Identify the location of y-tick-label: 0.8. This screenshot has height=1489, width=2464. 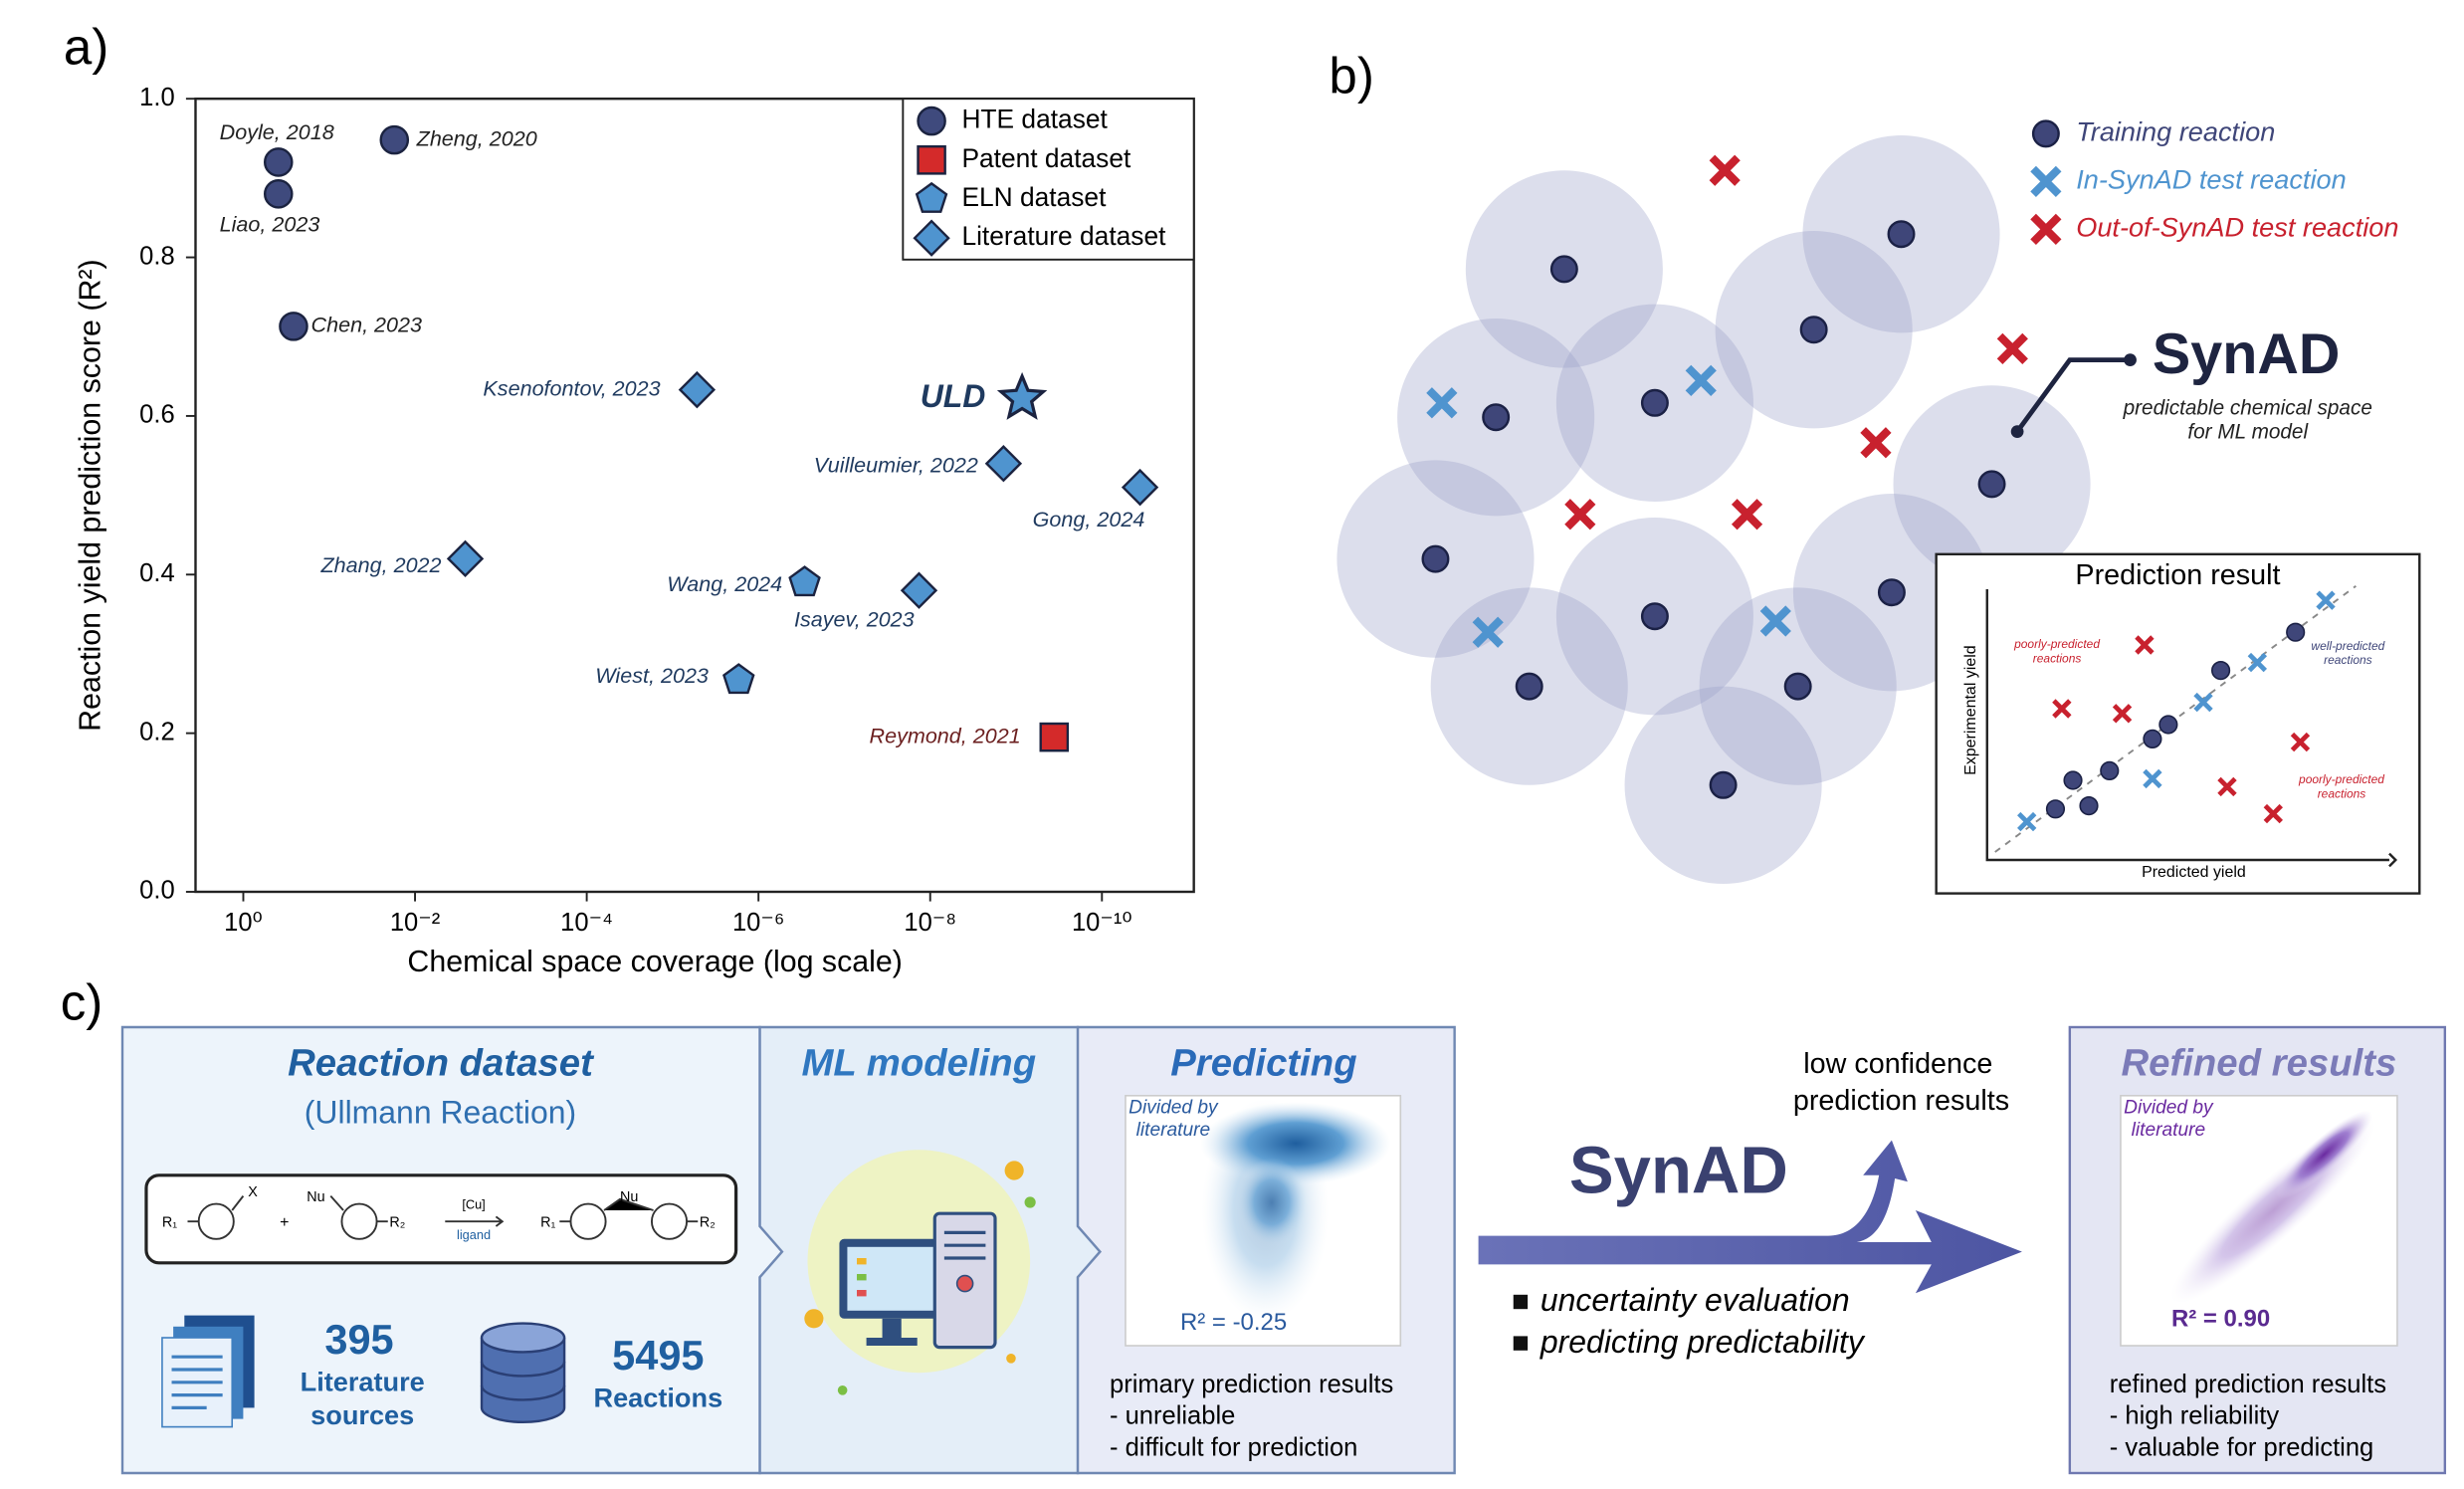
(157, 256).